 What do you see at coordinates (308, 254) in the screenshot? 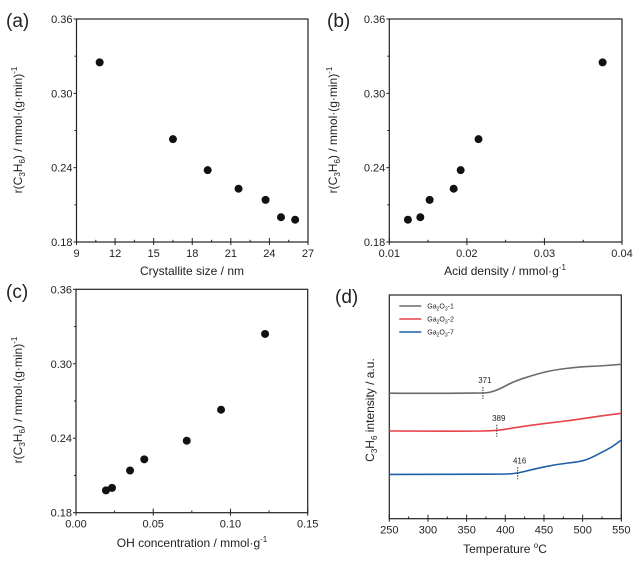
I see `x-tick-label: 27` at bounding box center [308, 254].